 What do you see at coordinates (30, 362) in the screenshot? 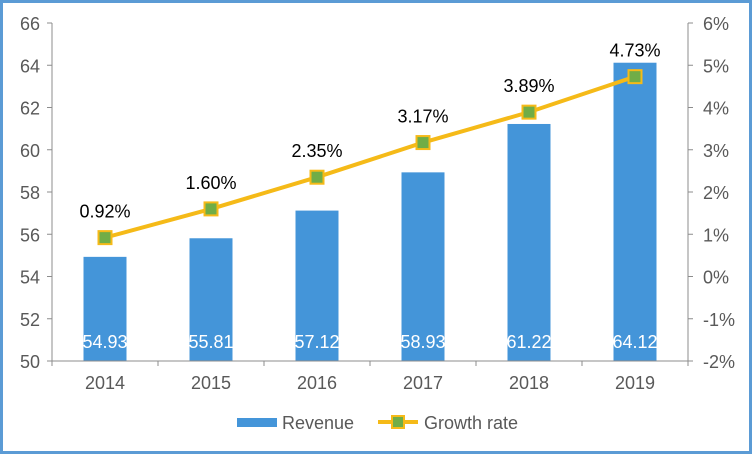
I see `left-axis-tick-label: 50` at bounding box center [30, 362].